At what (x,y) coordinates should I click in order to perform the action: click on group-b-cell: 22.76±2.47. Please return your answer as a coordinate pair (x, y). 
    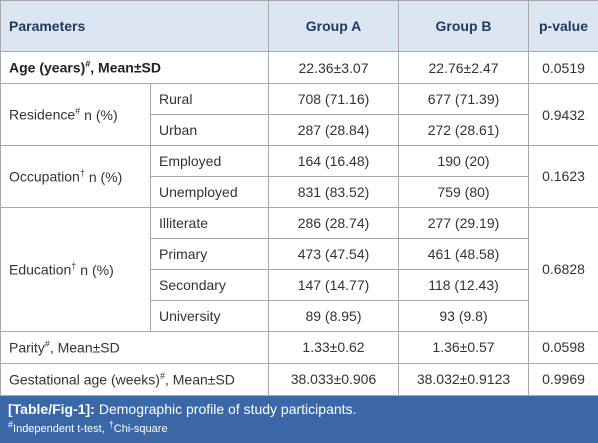
    Looking at the image, I should click on (463, 67).